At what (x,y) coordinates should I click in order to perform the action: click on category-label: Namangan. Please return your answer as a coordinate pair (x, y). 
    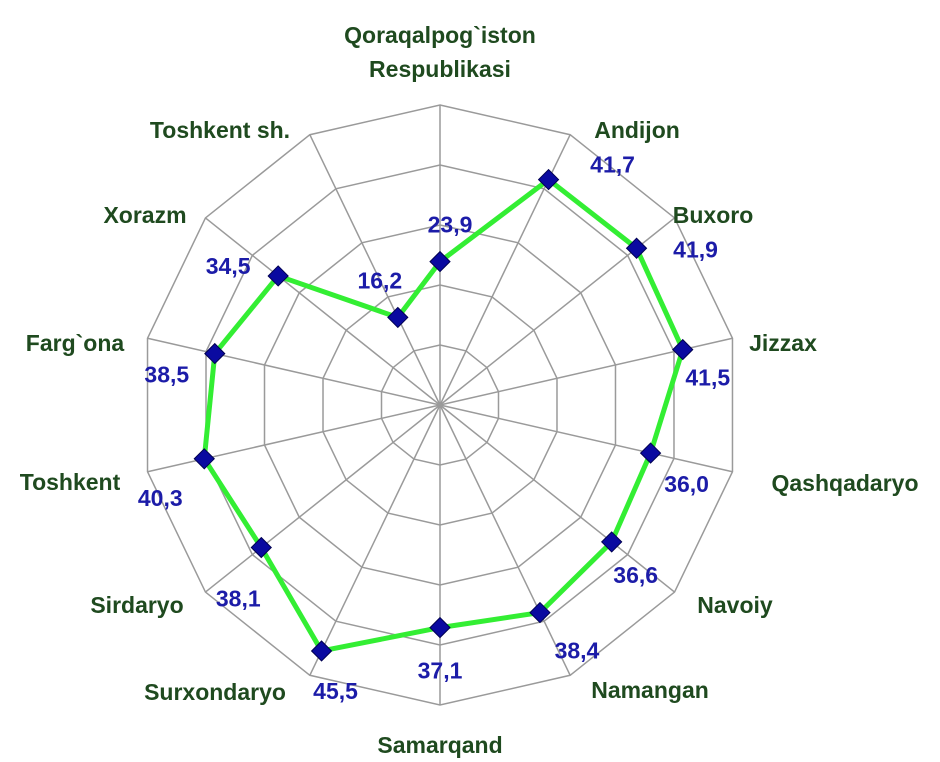
    Looking at the image, I should click on (650, 690).